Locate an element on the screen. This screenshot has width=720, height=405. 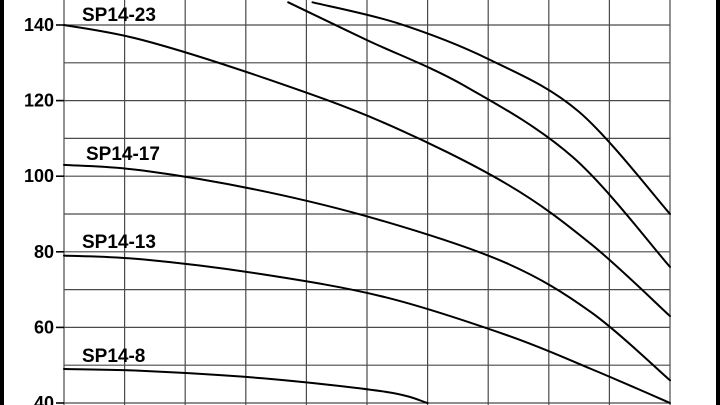
series-label: SP14-13 is located at coordinates (119, 242).